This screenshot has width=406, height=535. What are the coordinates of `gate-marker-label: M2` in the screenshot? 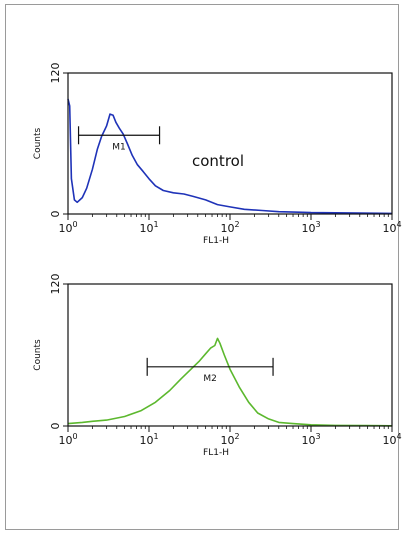 It's located at (210, 379).